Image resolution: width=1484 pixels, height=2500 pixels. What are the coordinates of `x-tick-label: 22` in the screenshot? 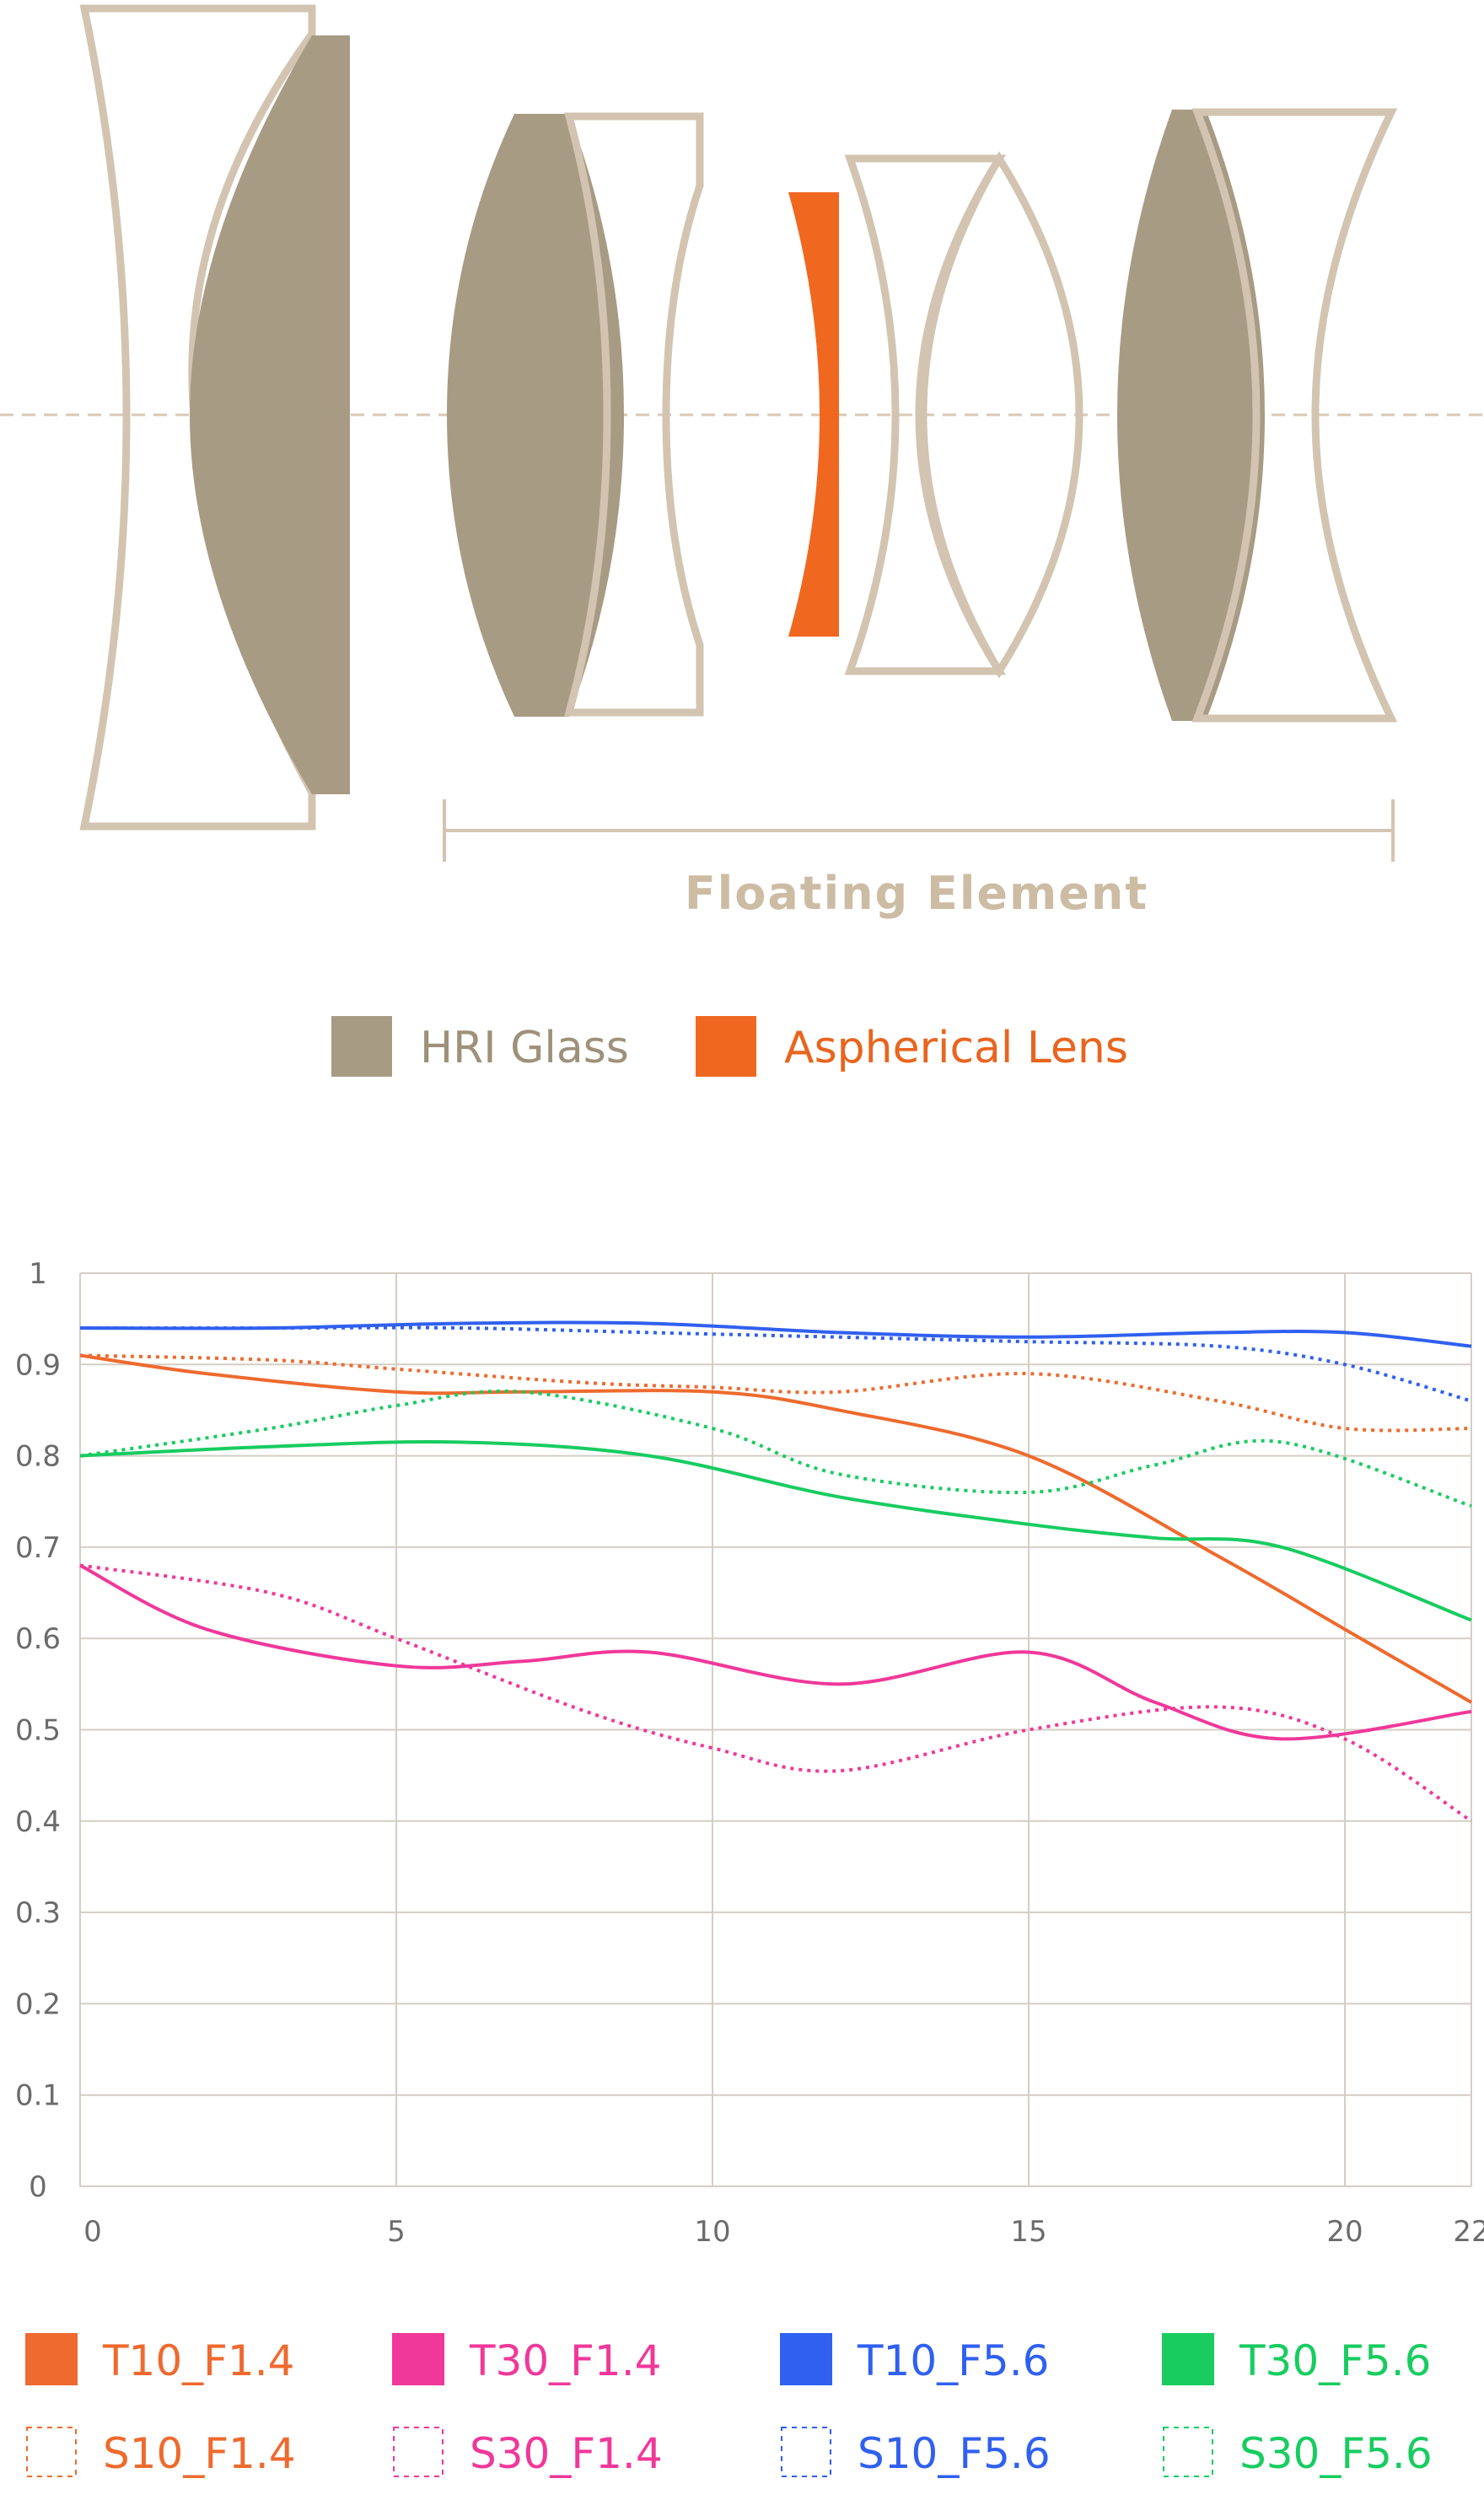 It's located at (1468, 2232).